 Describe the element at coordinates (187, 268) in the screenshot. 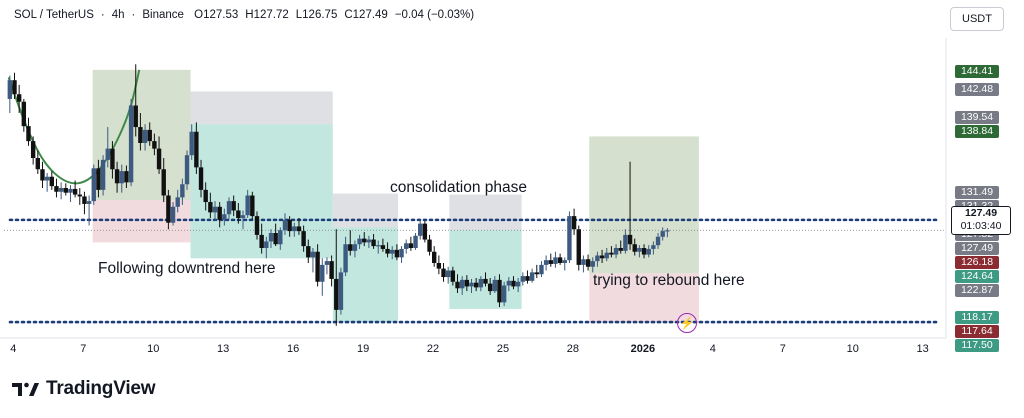

I see `downtrend-label: Following downtrend here` at that location.